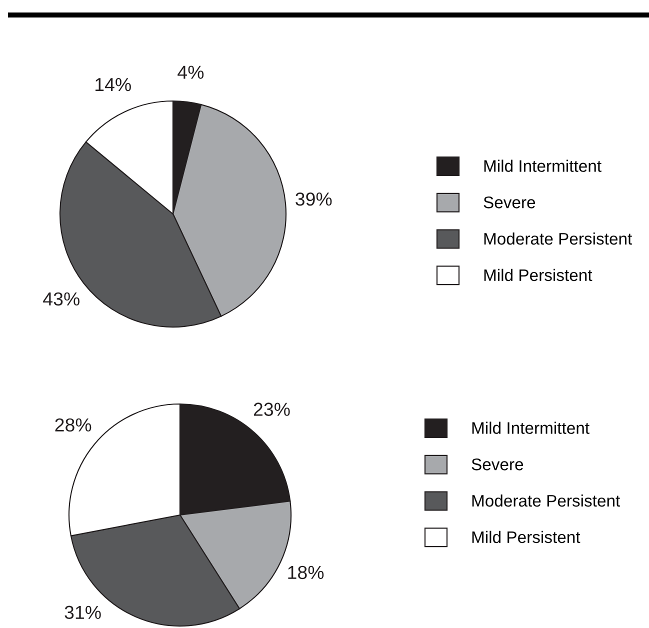  I want to click on data-label: 14%, so click(113, 85).